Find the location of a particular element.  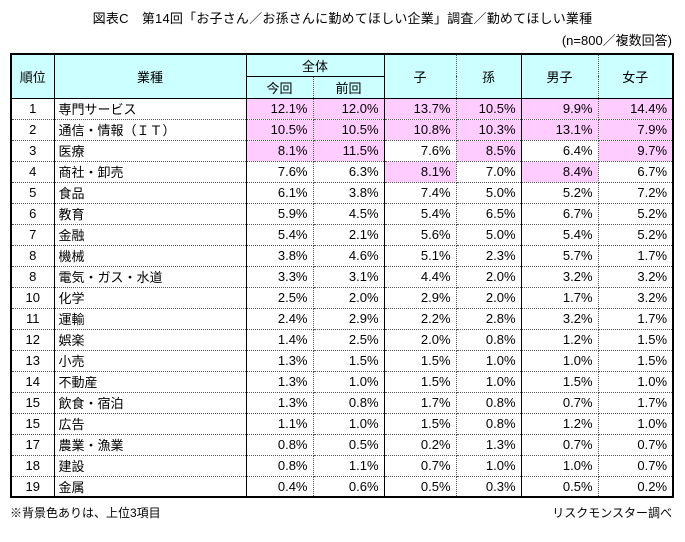

industry-cell: 広告 is located at coordinates (150, 424).